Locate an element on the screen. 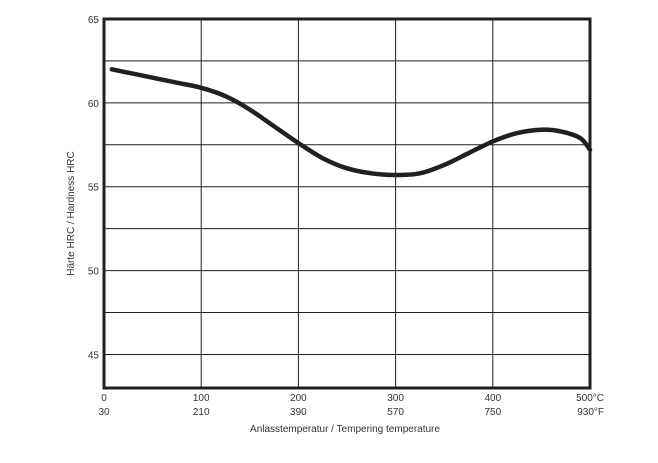  x-tick-label-celsius: 300 is located at coordinates (395, 398).